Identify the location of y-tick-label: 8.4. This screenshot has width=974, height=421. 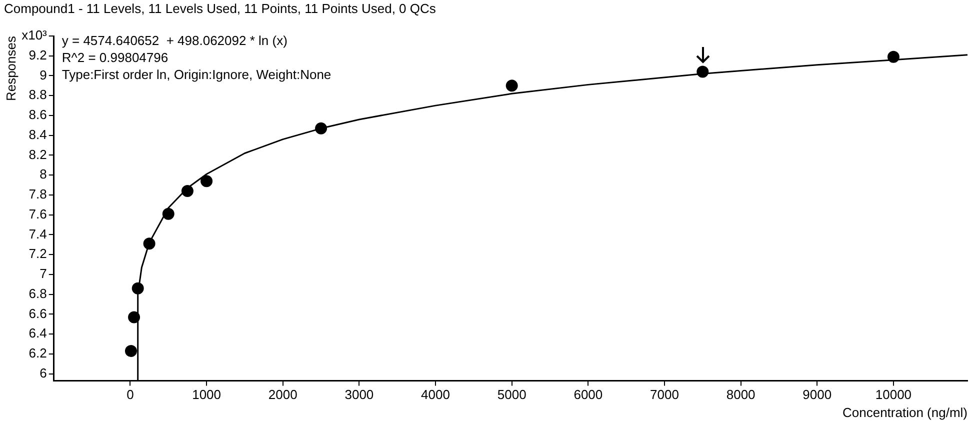
(37, 134).